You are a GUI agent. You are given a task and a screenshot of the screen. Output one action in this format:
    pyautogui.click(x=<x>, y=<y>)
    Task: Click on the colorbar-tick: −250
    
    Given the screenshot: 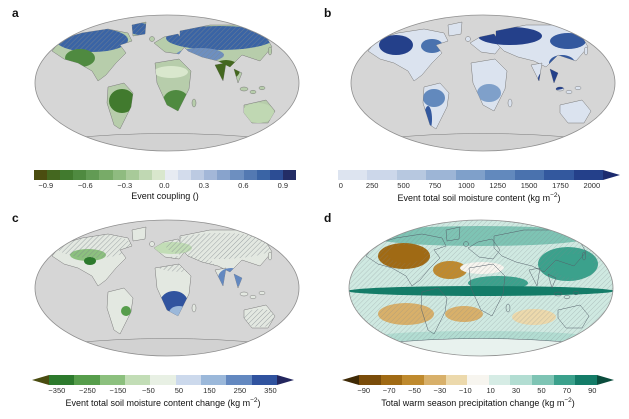 What is the action you would take?
    pyautogui.click(x=87, y=390)
    